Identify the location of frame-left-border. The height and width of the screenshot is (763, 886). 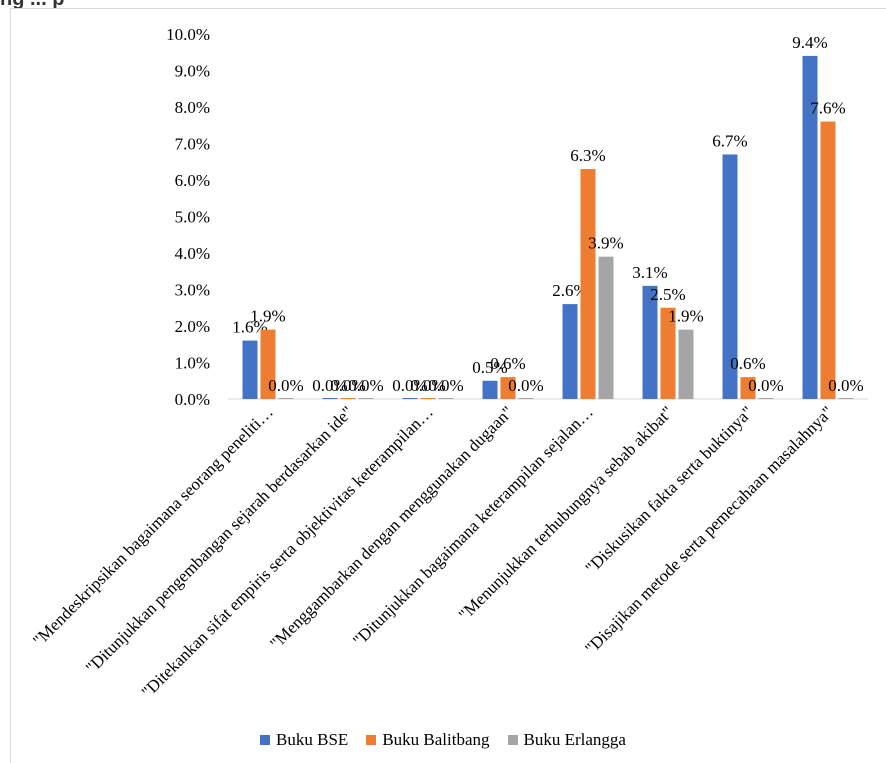
(10, 385).